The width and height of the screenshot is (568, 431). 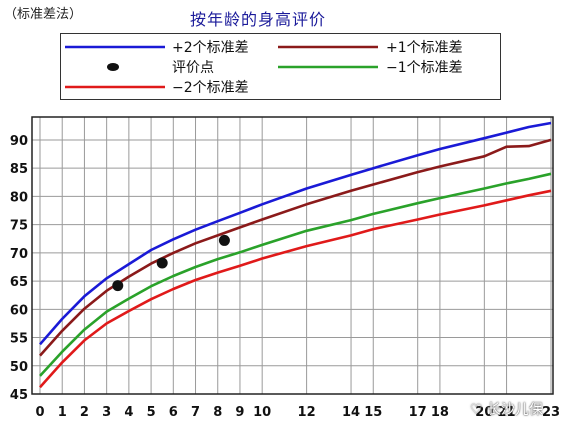 What do you see at coordinates (307, 412) in the screenshot?
I see `x-tick-label: 12` at bounding box center [307, 412].